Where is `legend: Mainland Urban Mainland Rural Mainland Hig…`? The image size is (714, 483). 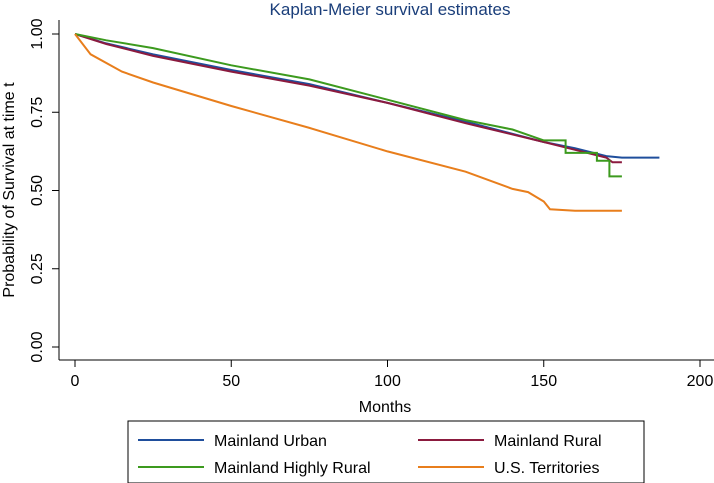 legend: Mainland Urban Mainland Rural Mainland Hig… is located at coordinates (386, 451).